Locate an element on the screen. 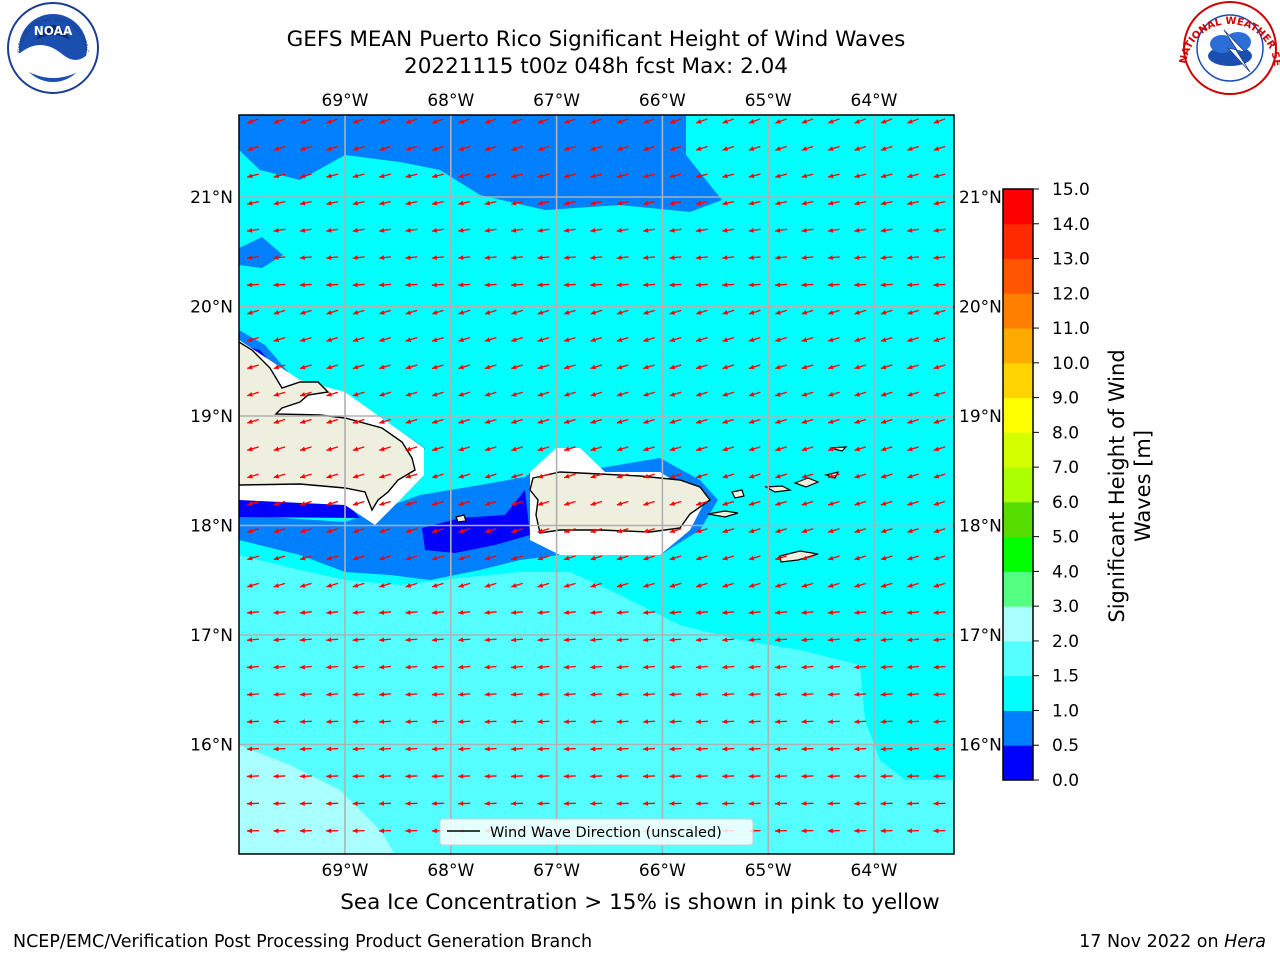 The image size is (1280, 960). lat-label-left: 17°N is located at coordinates (211, 636).